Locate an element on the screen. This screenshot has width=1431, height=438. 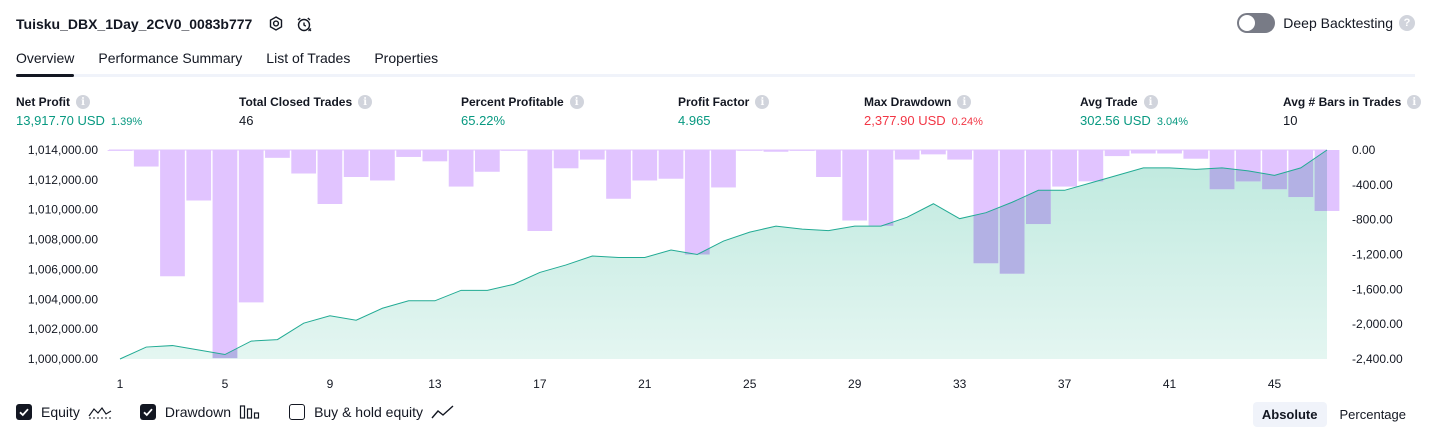
drawdown-checkbox-item: Drawdown is located at coordinates (200, 412).